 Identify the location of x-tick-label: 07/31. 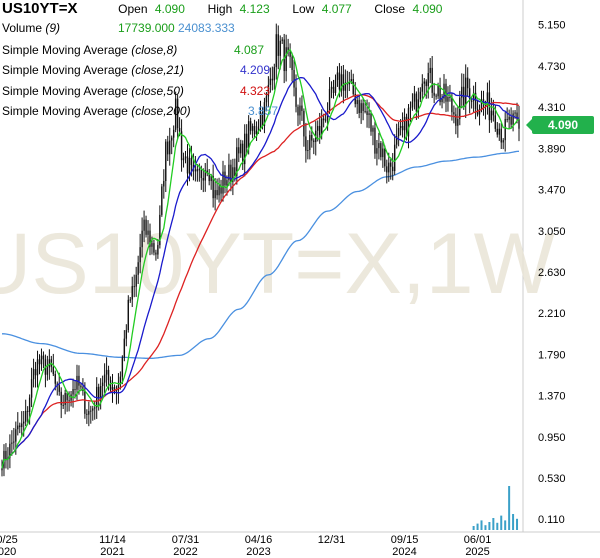
(186, 540).